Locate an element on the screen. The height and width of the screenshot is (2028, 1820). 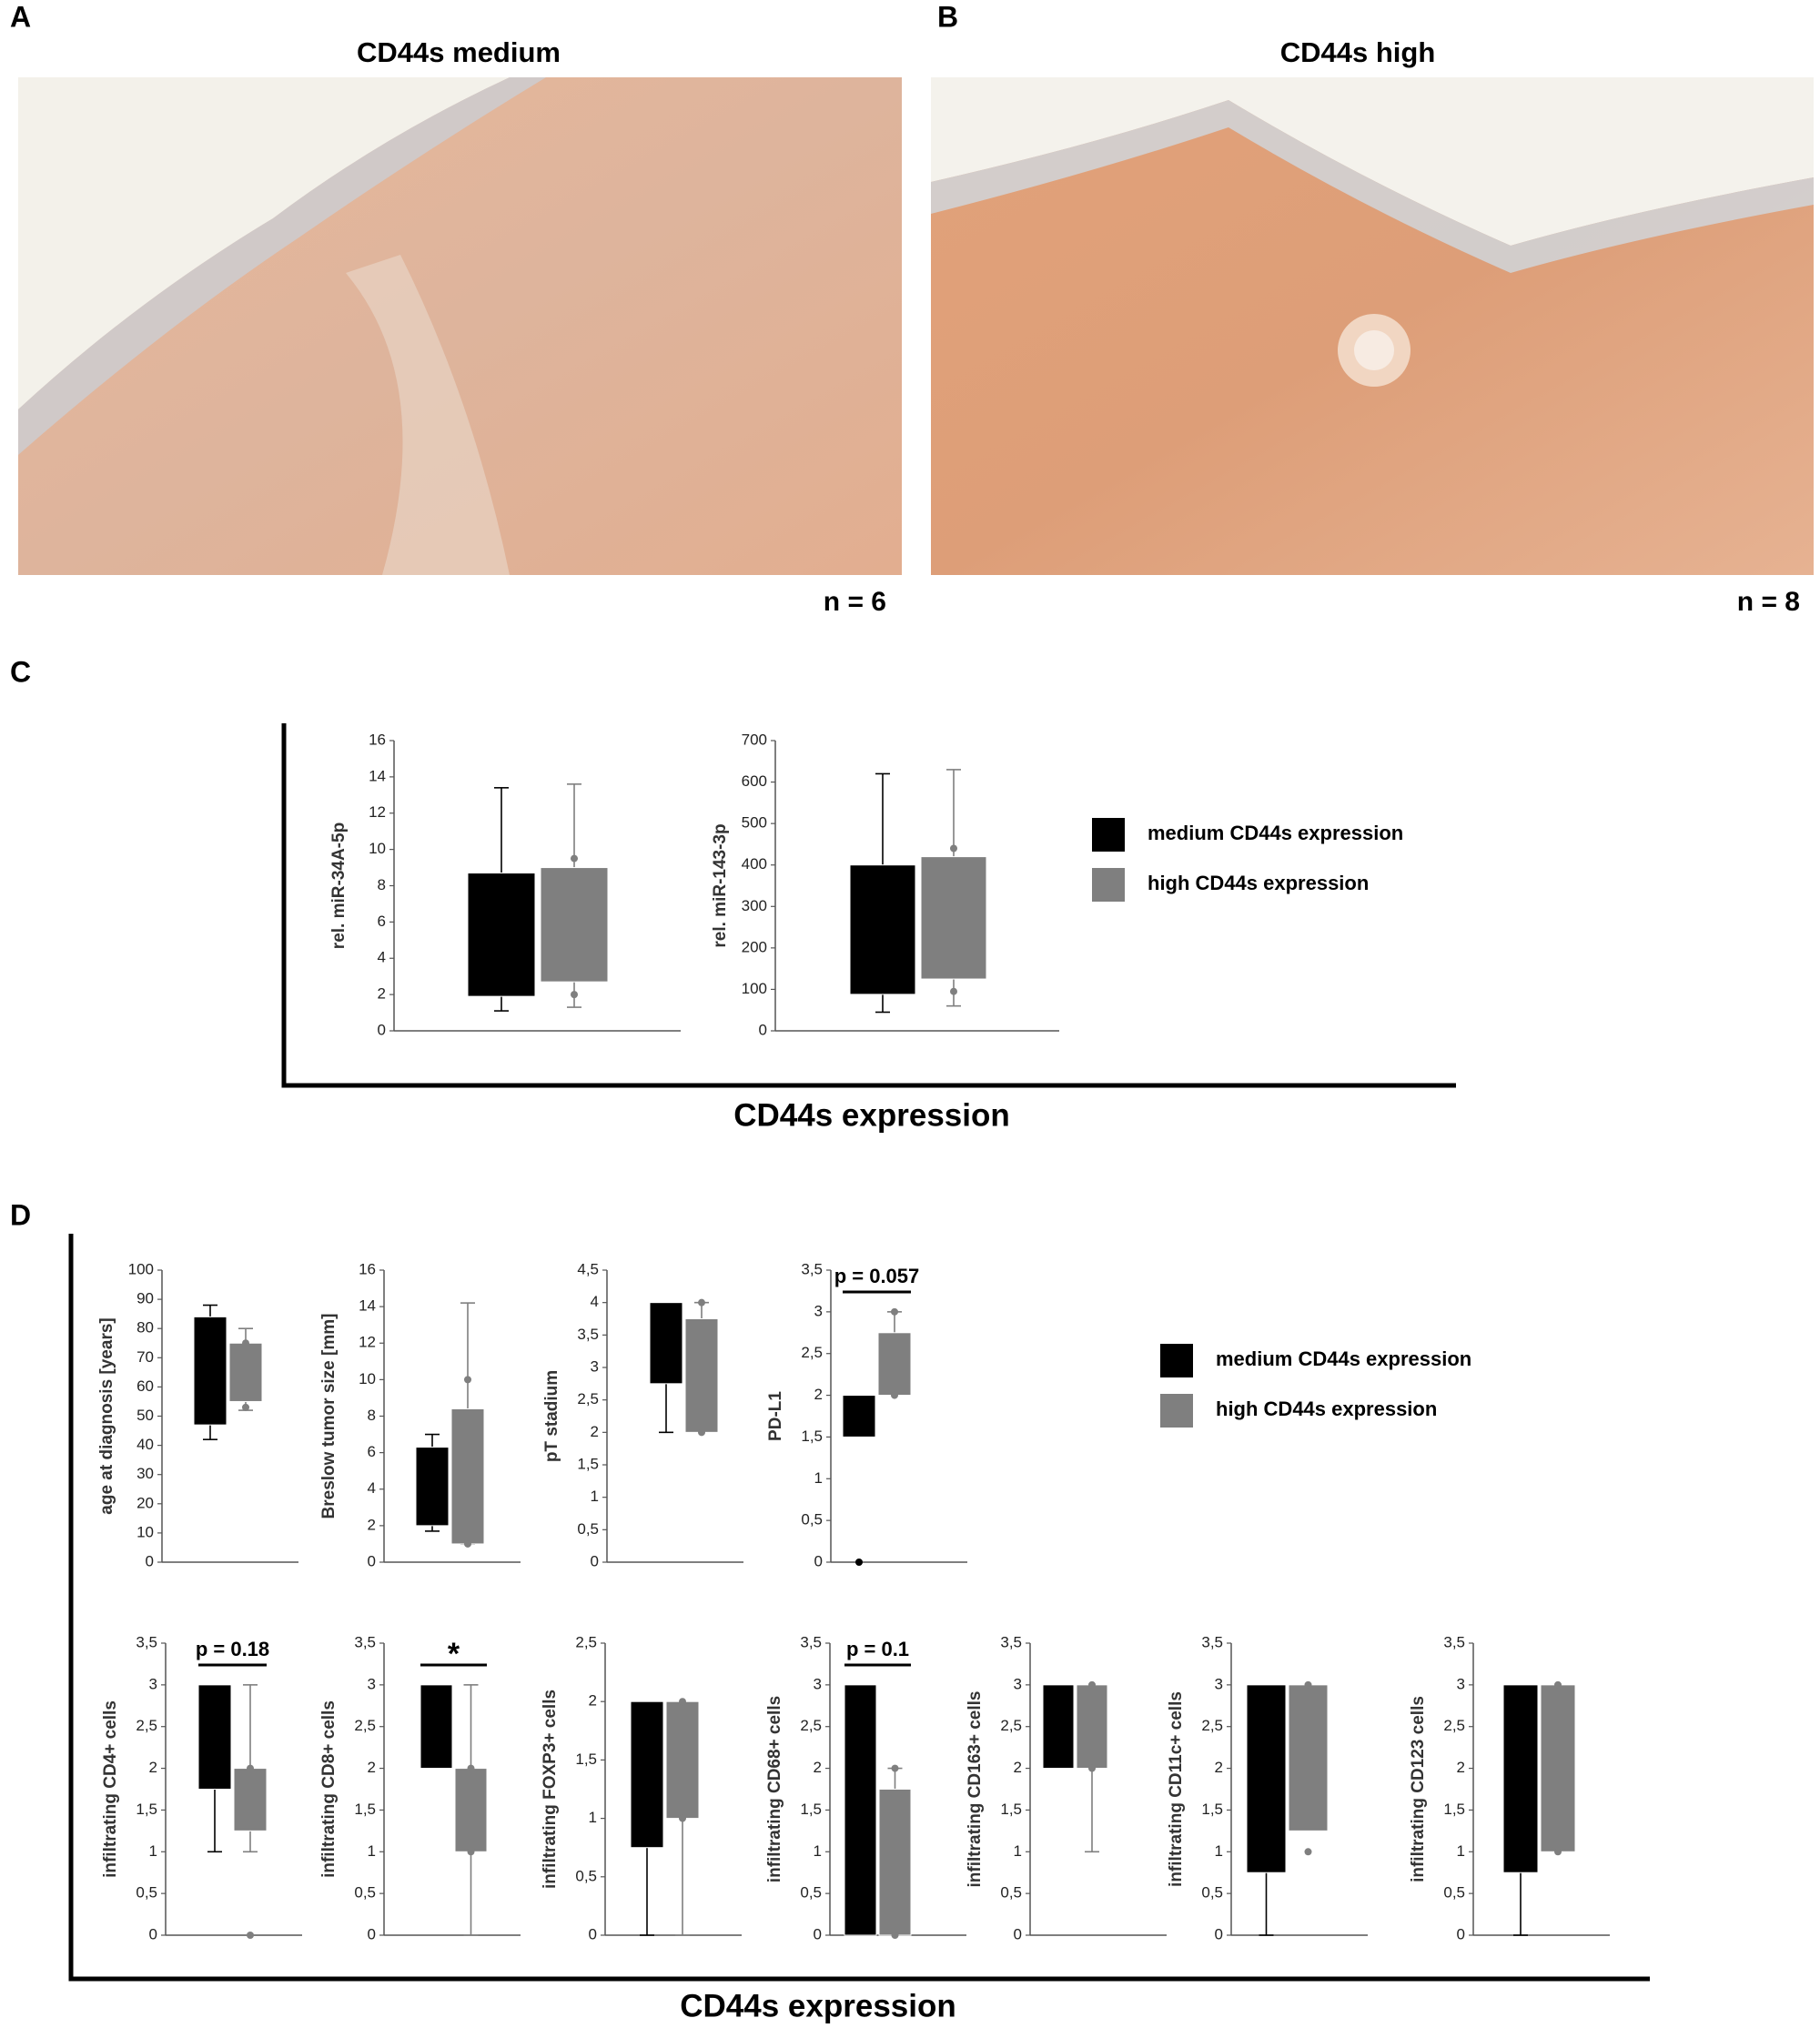
y-tick-label: 8 is located at coordinates (372, 1416).